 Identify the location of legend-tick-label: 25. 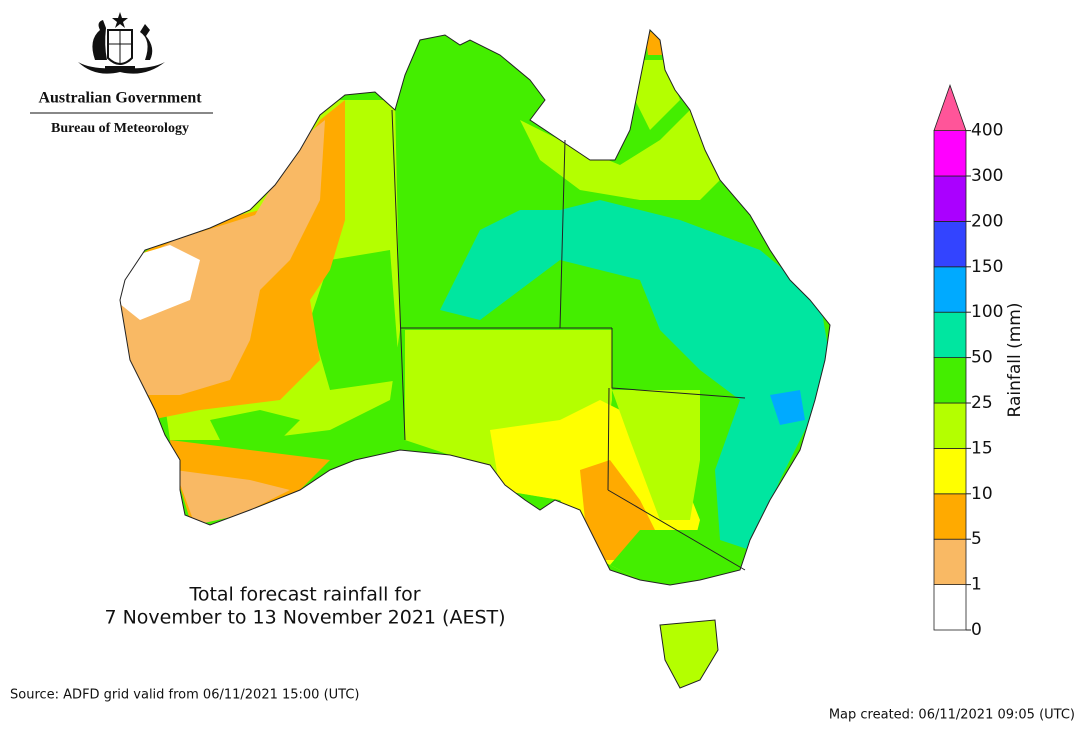
(982, 403).